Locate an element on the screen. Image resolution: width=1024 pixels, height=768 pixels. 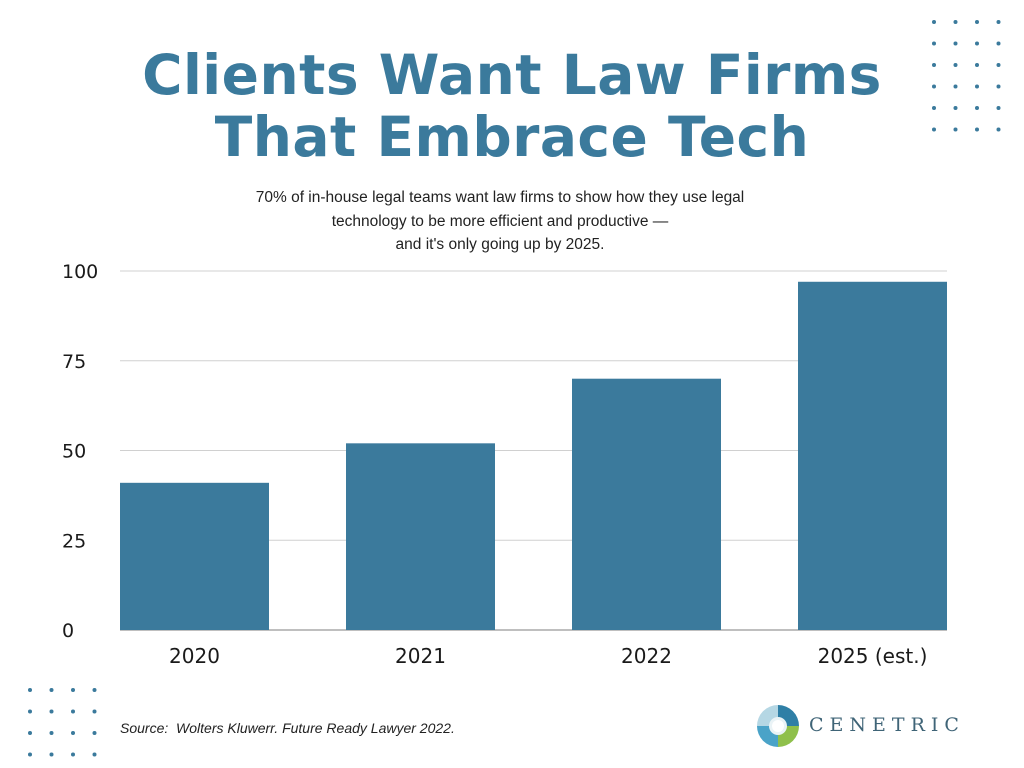
y-tick-label-0: 0 is located at coordinates (68, 631).